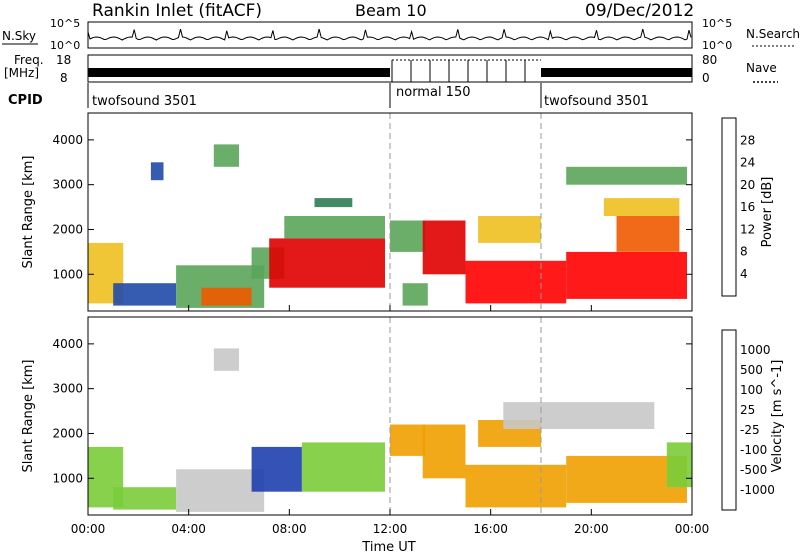 This screenshot has width=800, height=554. Describe the element at coordinates (747, 185) in the screenshot. I see `colorbar-tick-4: 20` at that location.